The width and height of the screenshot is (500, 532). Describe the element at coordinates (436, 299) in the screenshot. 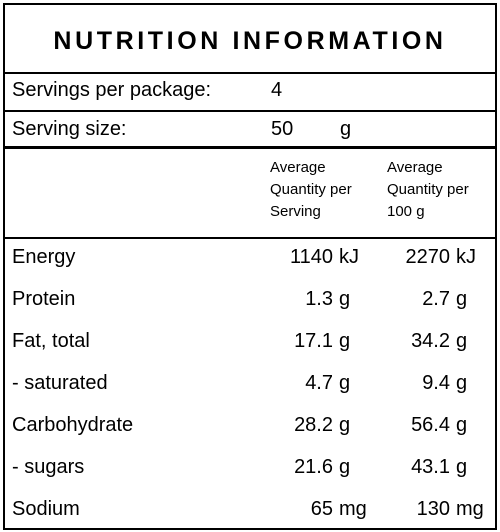

I see `per-100g: 2.7` at that location.